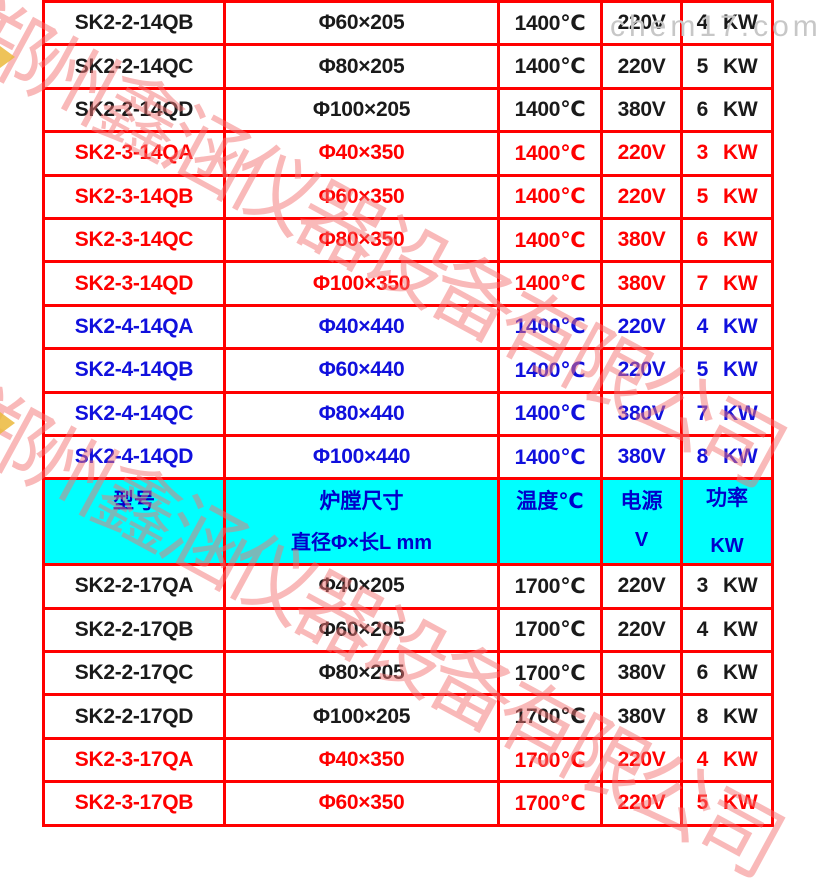  Describe the element at coordinates (360, 716) in the screenshot. I see `cell-size: Φ100×205` at that location.